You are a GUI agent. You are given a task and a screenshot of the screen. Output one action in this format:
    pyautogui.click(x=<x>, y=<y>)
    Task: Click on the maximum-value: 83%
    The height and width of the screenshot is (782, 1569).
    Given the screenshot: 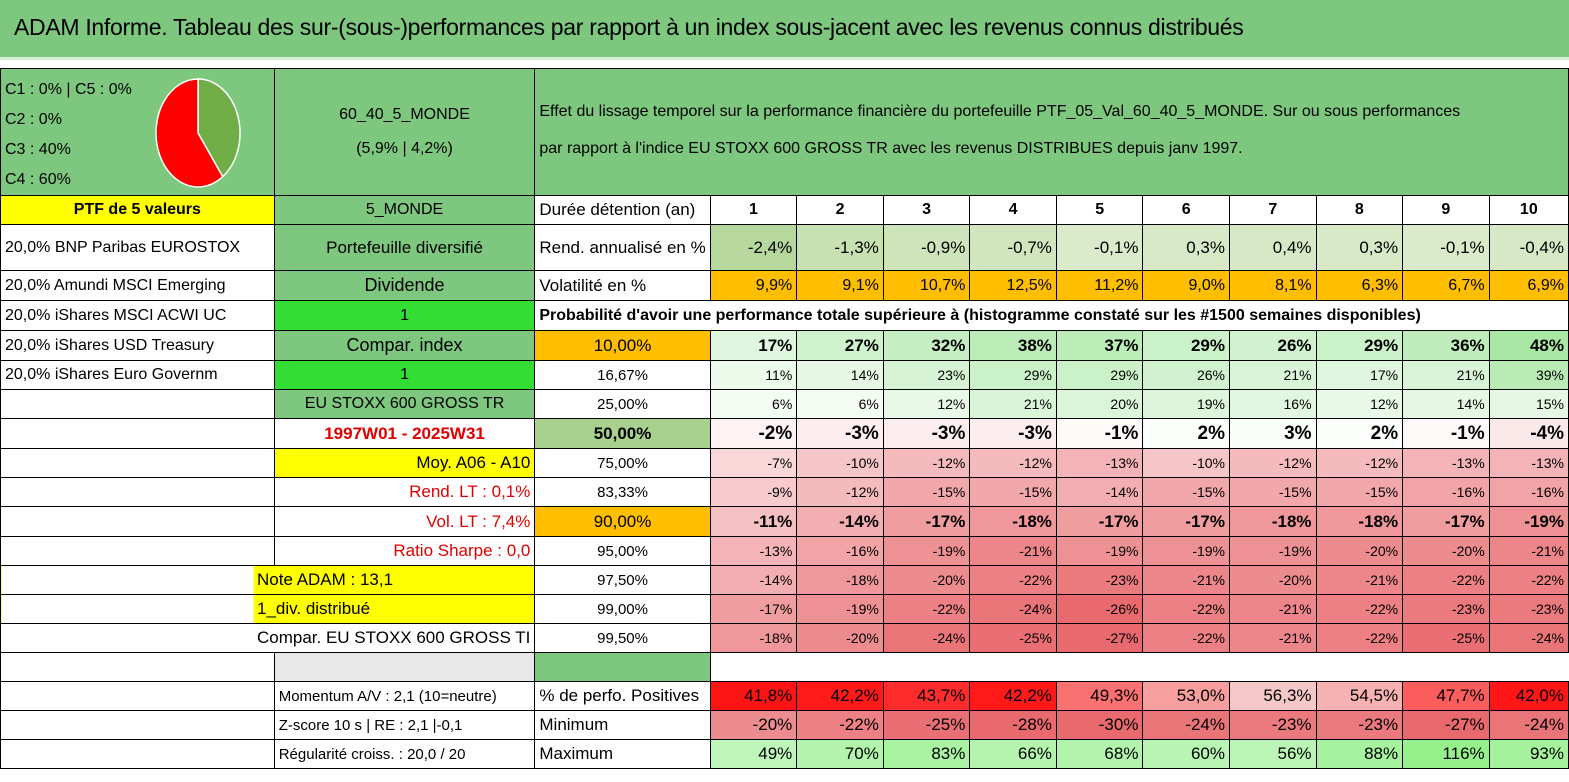 What is the action you would take?
    pyautogui.click(x=926, y=754)
    